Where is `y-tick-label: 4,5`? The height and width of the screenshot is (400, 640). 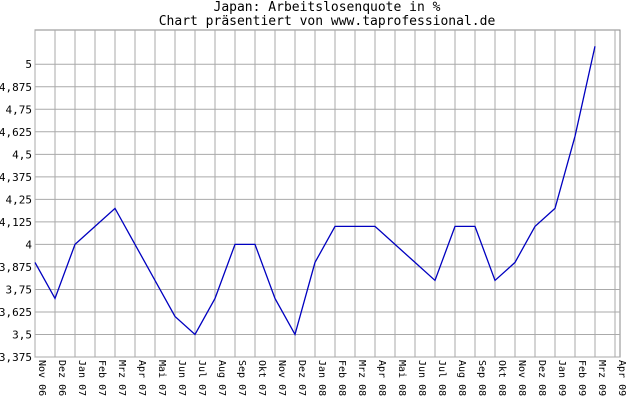
y-tick-label: 4,5 is located at coordinates (22, 154).